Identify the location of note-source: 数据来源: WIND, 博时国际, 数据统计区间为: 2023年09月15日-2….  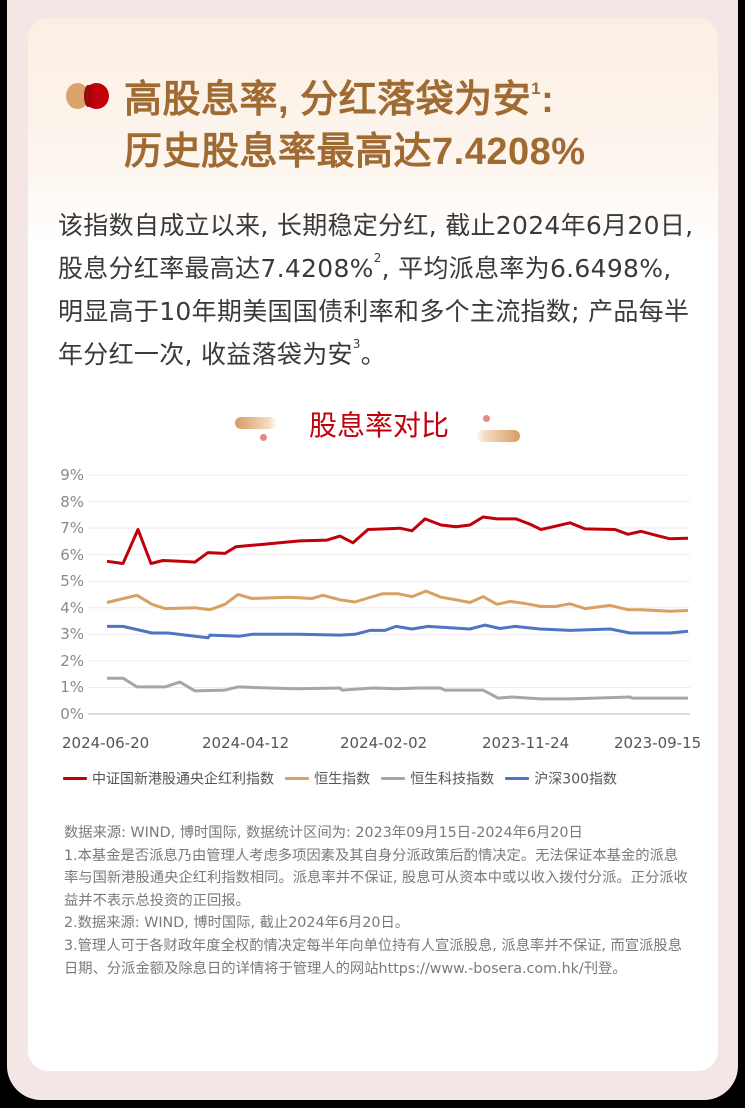
(323, 833).